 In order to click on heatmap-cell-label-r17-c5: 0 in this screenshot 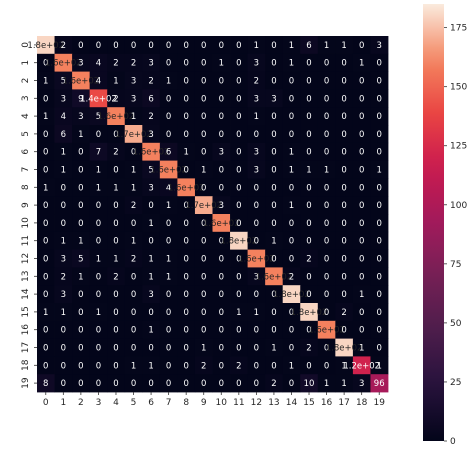, I will do `click(133, 349)`.